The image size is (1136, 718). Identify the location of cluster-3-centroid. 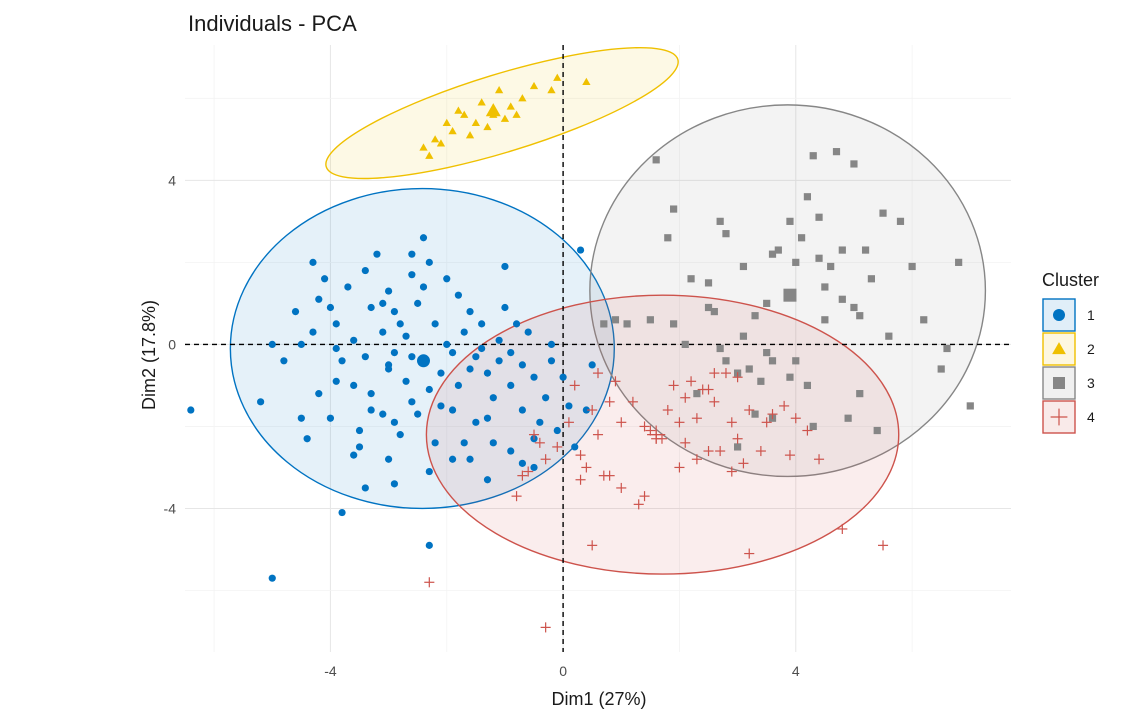
(790, 295).